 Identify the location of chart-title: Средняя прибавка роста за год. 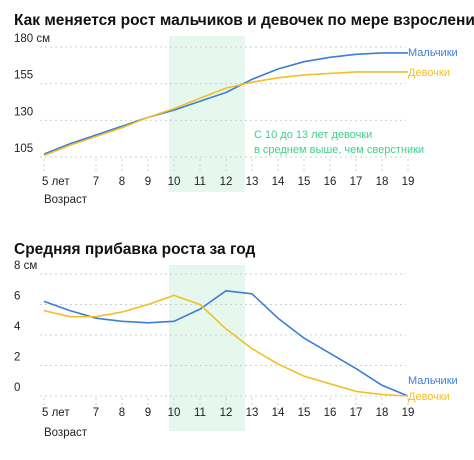
(134, 249).